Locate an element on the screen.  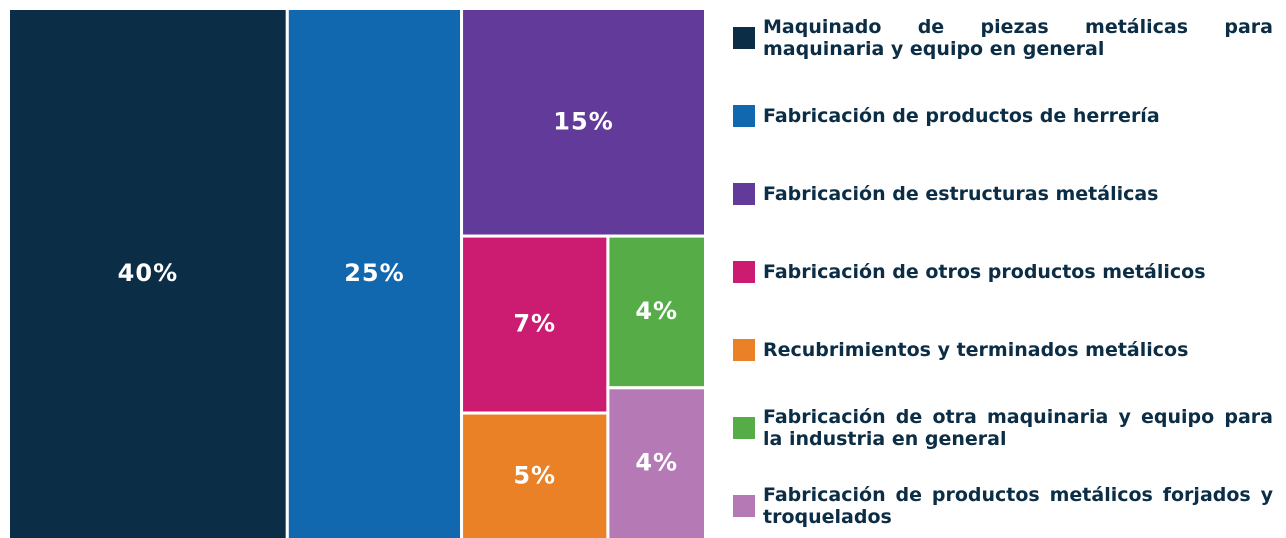
tile-label: 40% is located at coordinates (148, 273).